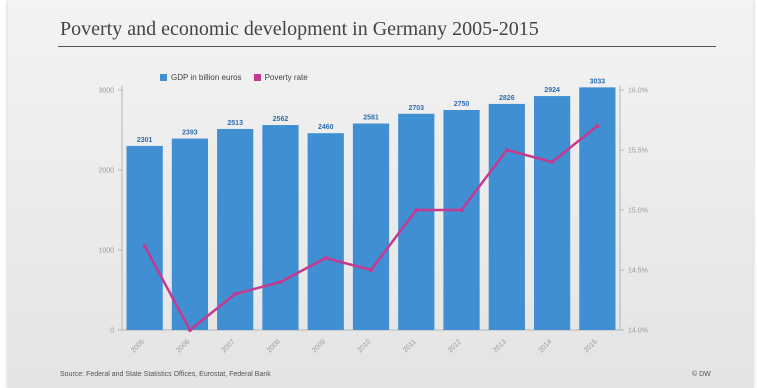  What do you see at coordinates (112, 331) in the screenshot?
I see `y-left-tick-label: 0` at bounding box center [112, 331].